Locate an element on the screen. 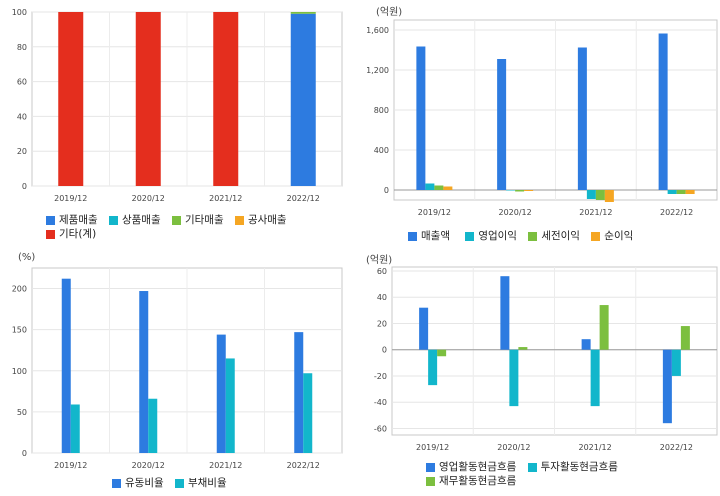 Image resolution: width=720 pixels, height=496 pixels. legend-item: 기타(계) is located at coordinates (71, 234).